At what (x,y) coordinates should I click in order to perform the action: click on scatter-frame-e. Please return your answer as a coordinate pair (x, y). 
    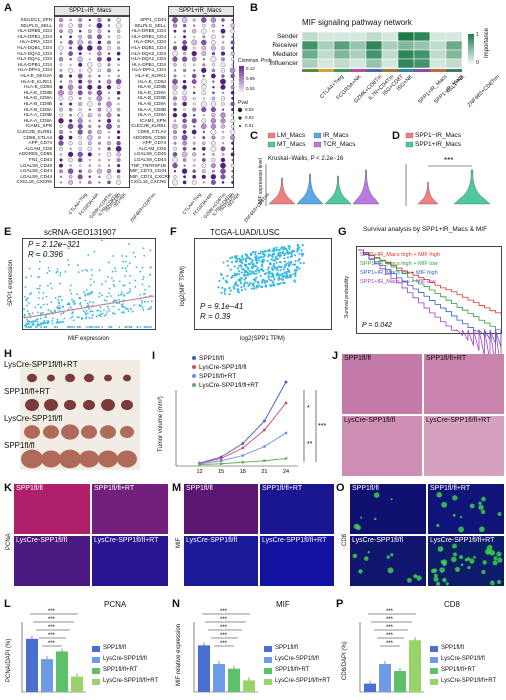
    Looking at the image, I should click on (89, 284).